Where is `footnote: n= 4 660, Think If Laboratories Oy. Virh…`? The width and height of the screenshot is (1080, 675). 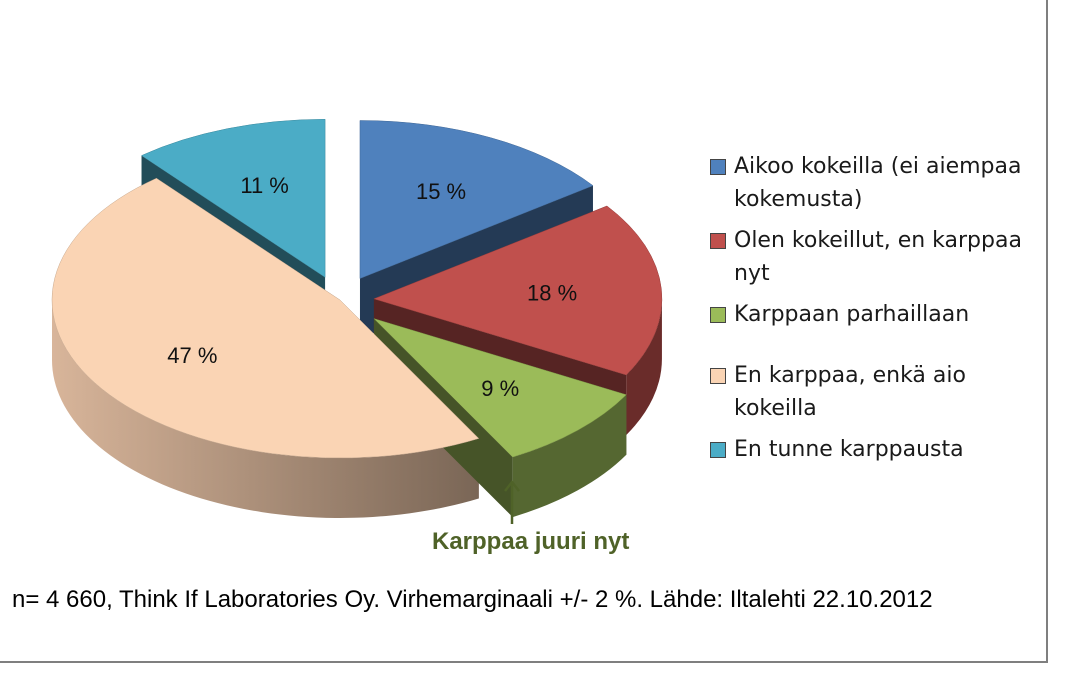 footnote: n= 4 660, Think If Laboratories Oy. Virh… is located at coordinates (472, 599).